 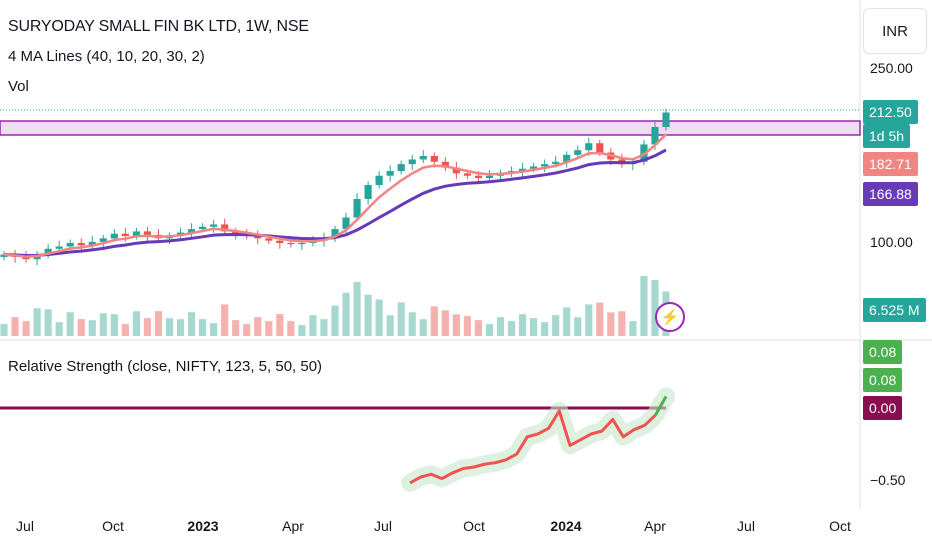 I want to click on currency-button: INR, so click(x=895, y=31).